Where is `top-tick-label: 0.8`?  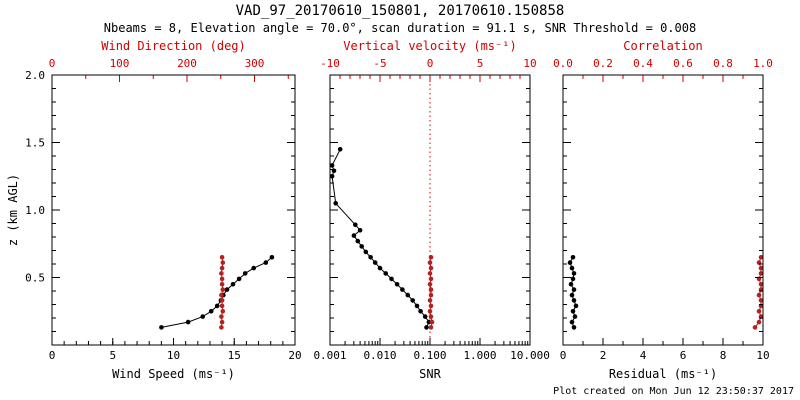
top-tick-label: 0.8 is located at coordinates (723, 63).